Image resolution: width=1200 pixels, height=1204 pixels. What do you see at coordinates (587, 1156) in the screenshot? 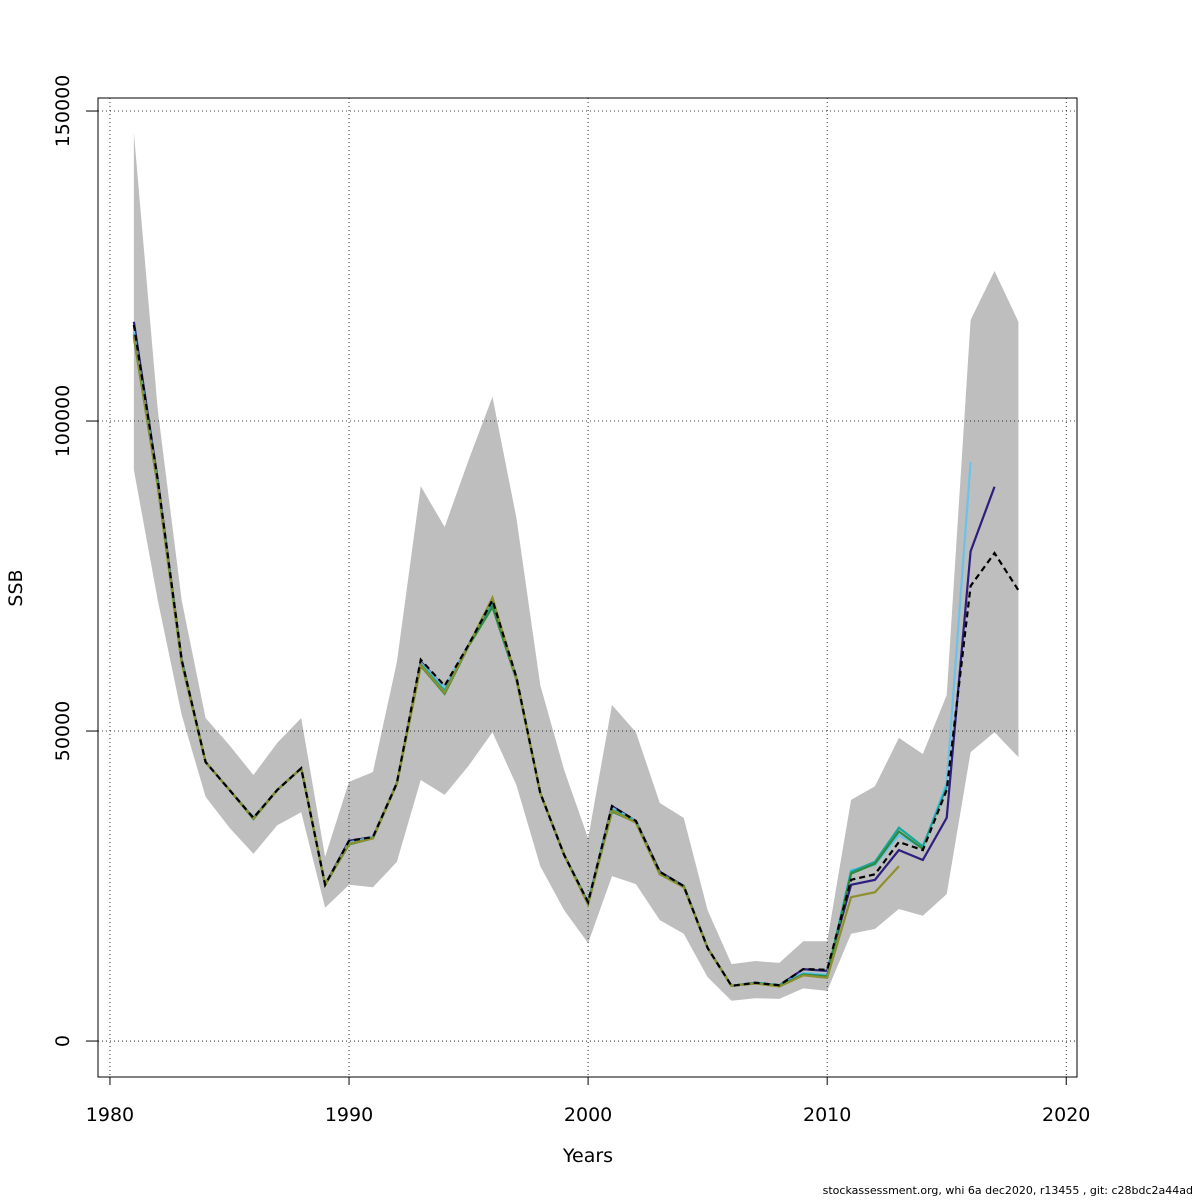
I see `x-axis-label: Years` at bounding box center [587, 1156].